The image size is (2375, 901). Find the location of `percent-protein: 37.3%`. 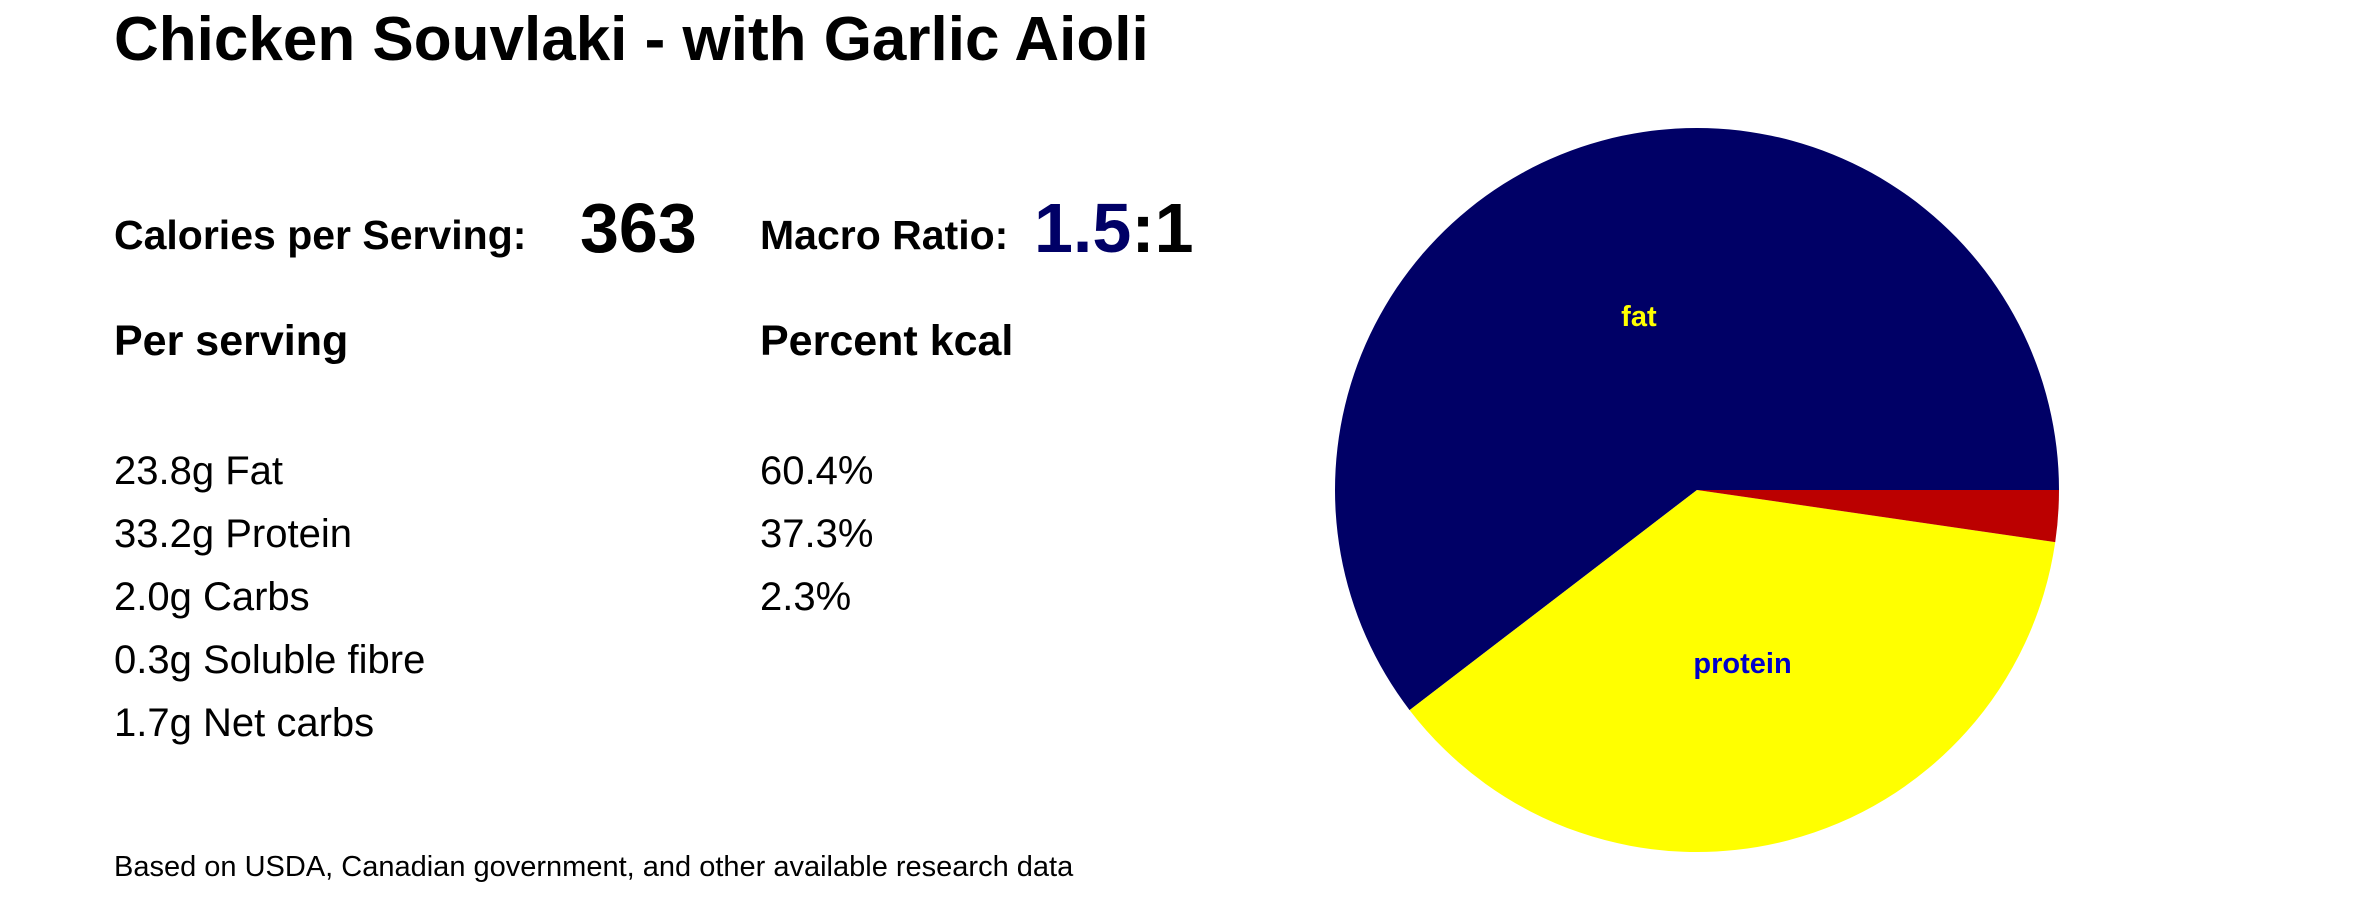

percent-protein: 37.3% is located at coordinates (817, 534).